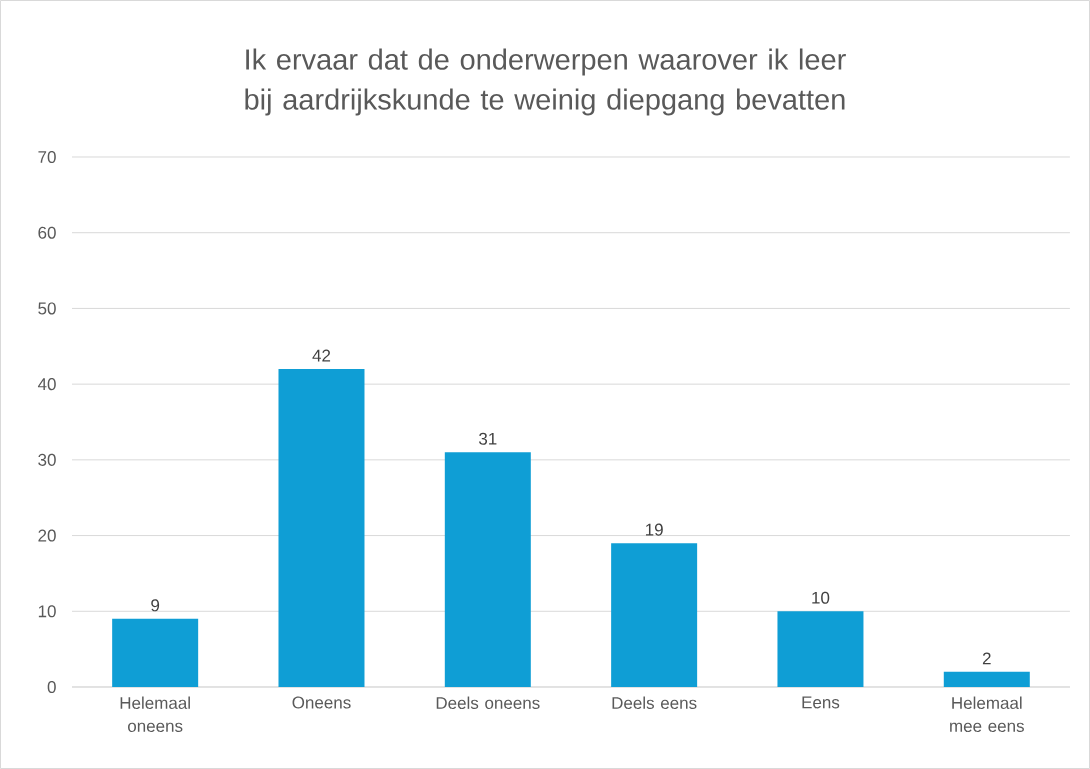  Describe the element at coordinates (987, 714) in the screenshot. I see `x-tick-label: Helemaal mee eens` at that location.